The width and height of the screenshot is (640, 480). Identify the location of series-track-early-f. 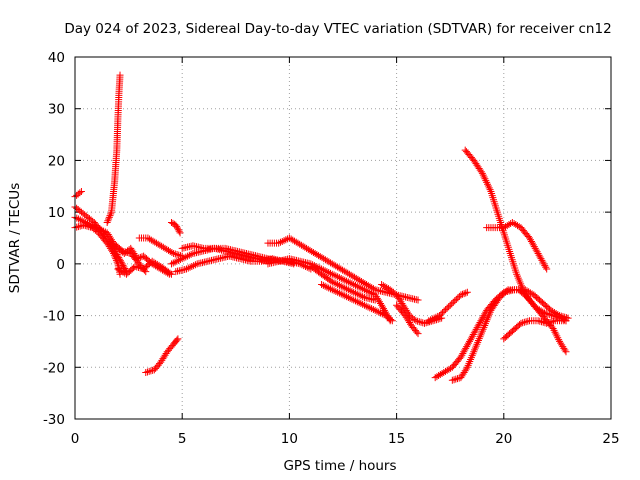
(144, 267).